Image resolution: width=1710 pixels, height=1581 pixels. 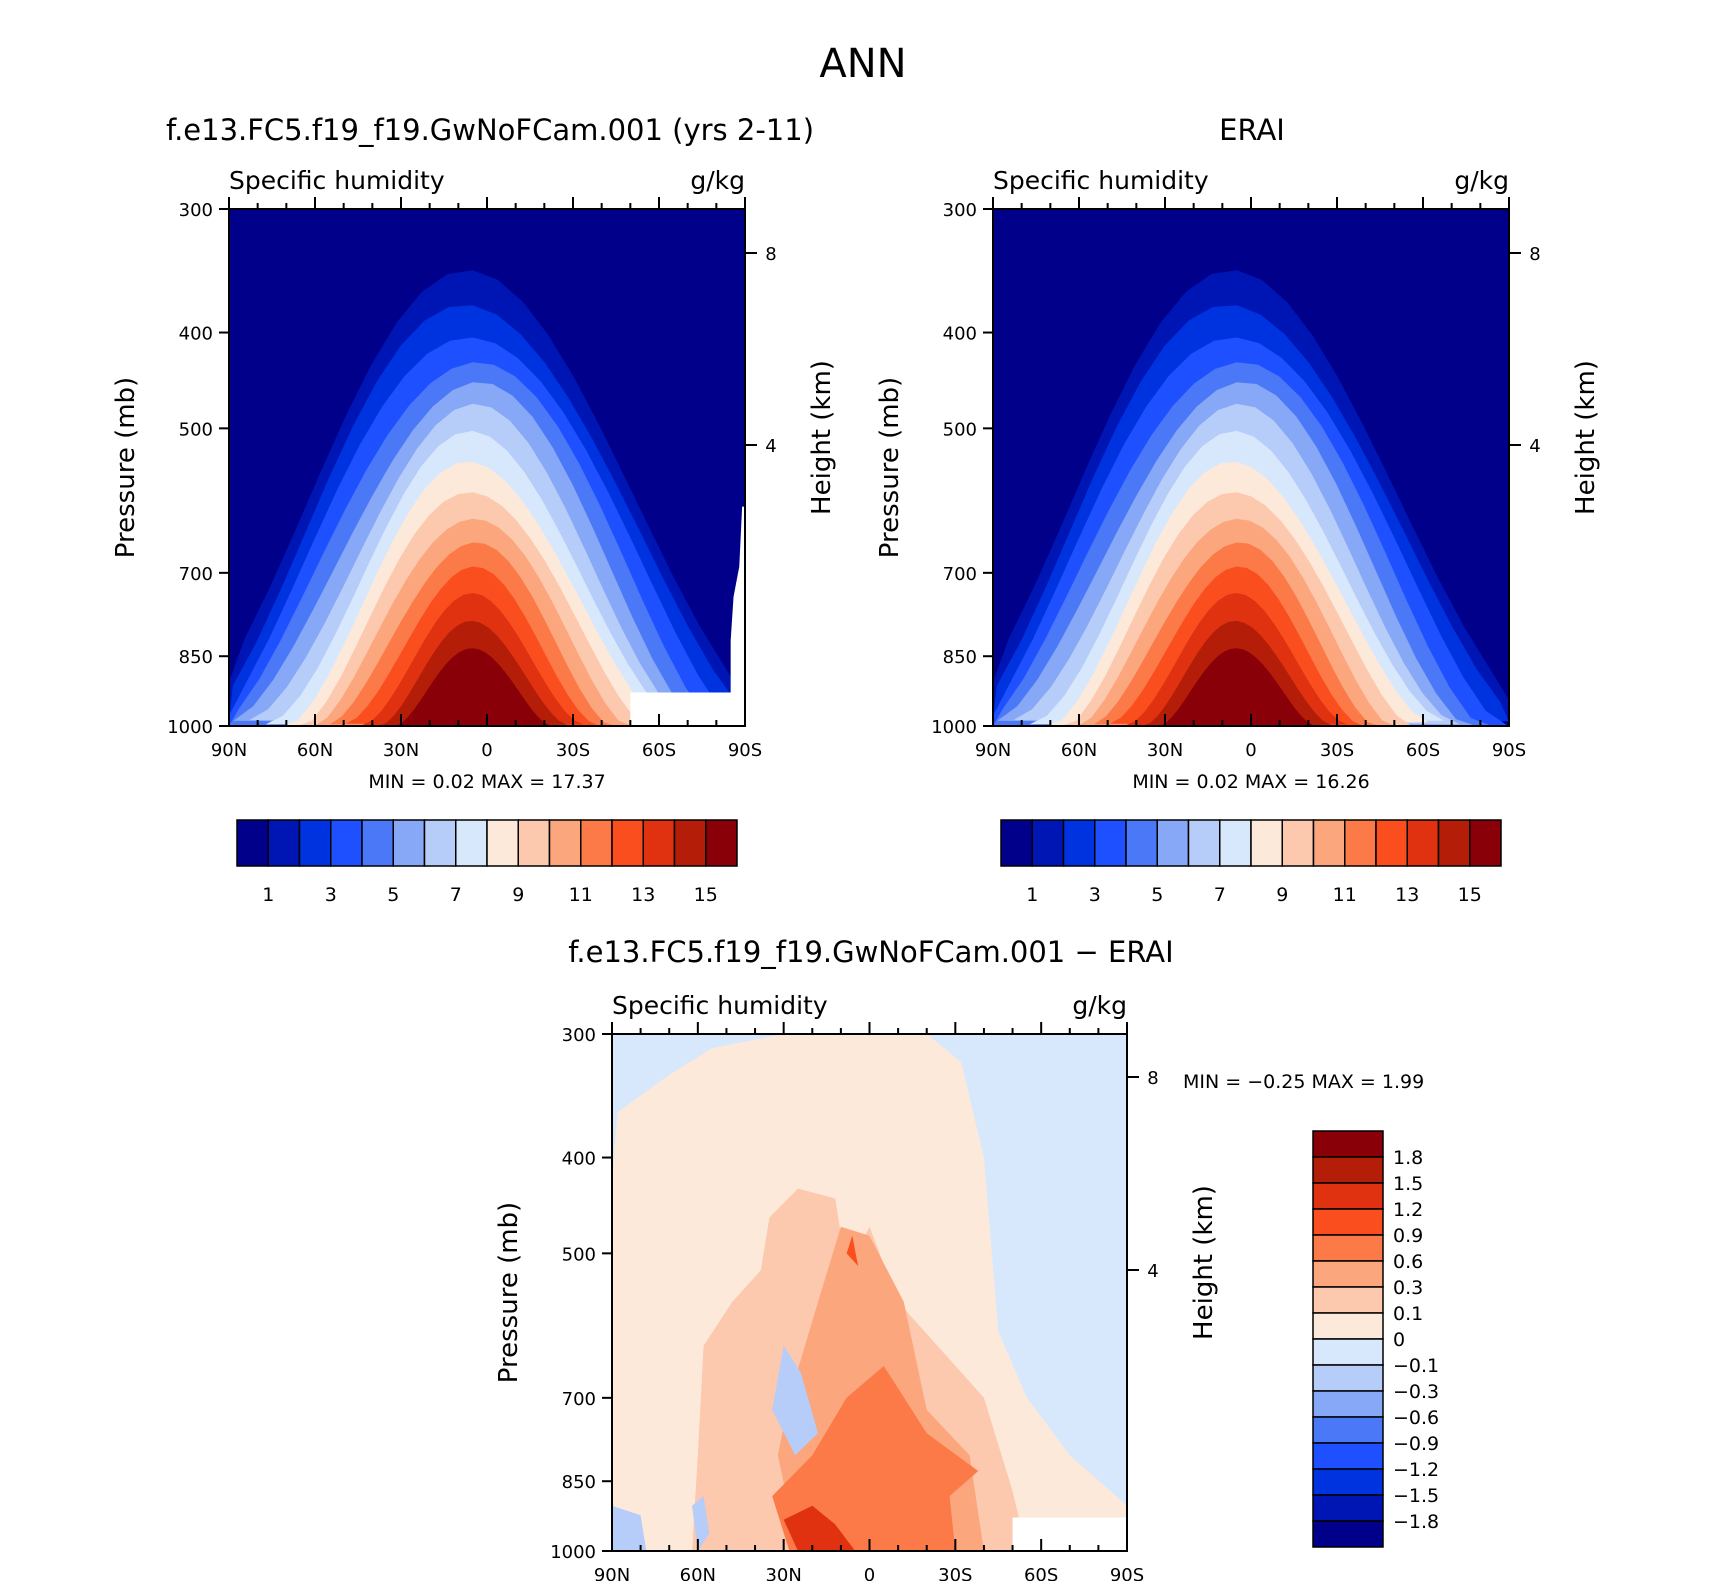 What do you see at coordinates (1423, 750) in the screenshot?
I see `x-tick-label: 60S` at bounding box center [1423, 750].